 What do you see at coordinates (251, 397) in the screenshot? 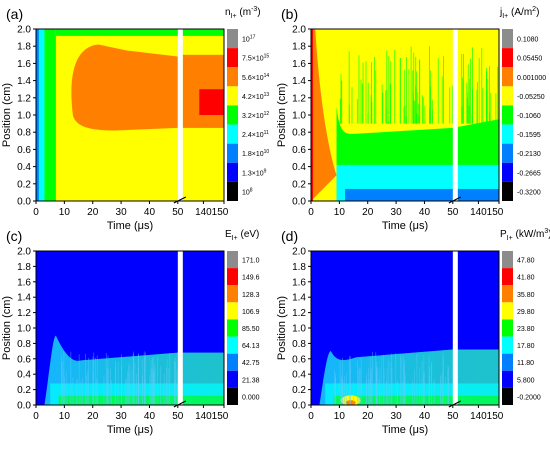
I see `colorbar-label: 0.000` at bounding box center [251, 397].